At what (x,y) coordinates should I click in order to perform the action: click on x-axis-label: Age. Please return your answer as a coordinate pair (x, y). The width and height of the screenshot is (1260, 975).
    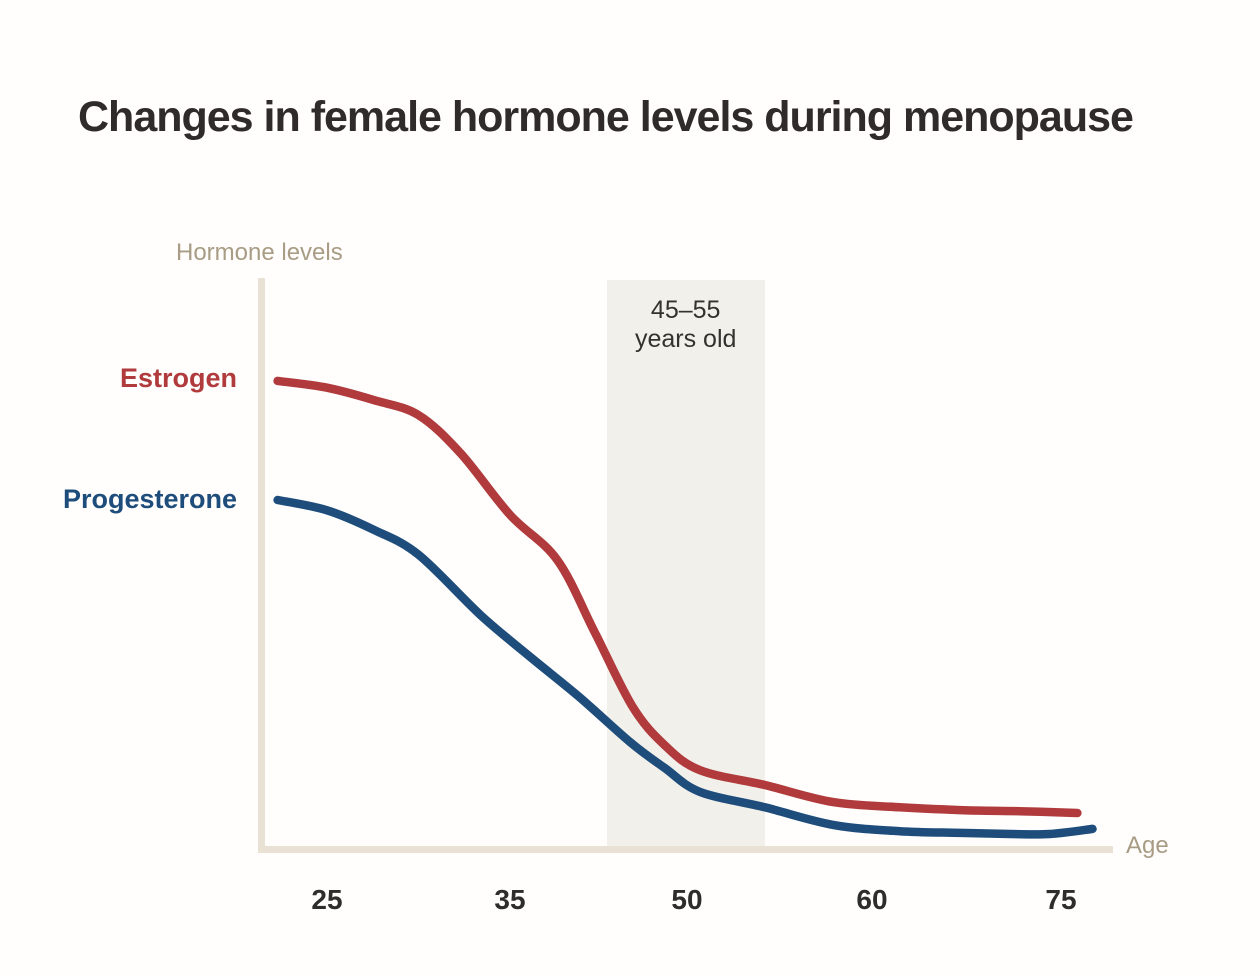
    Looking at the image, I should click on (1147, 845).